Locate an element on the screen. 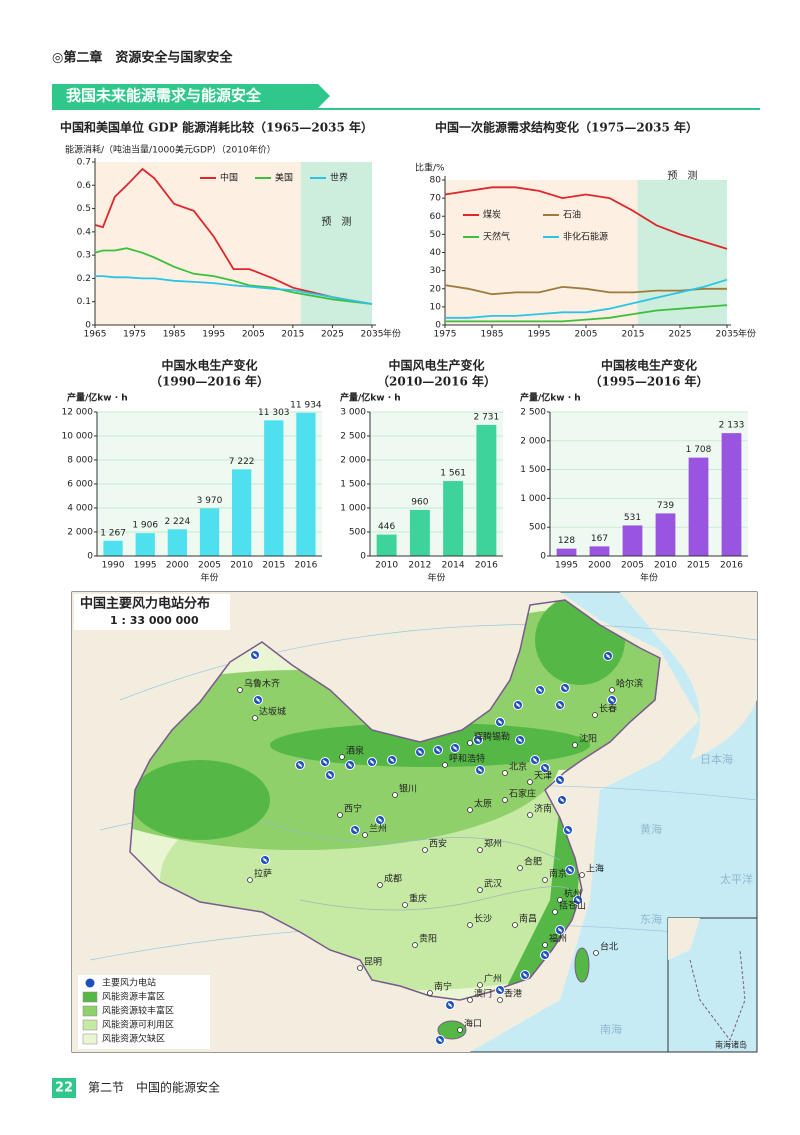 The height and width of the screenshot is (1135, 800). city-label: 石家庄 is located at coordinates (522, 794).